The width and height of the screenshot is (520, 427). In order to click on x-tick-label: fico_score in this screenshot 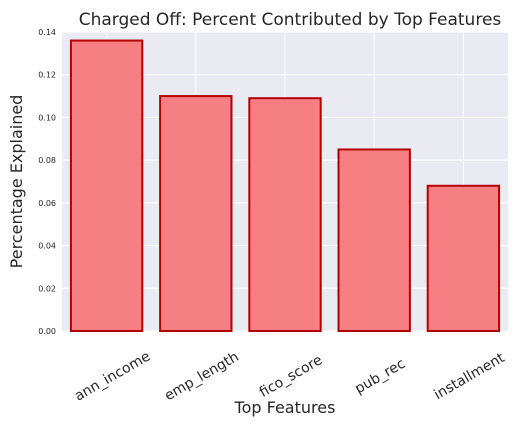, I will do `click(291, 376)`.